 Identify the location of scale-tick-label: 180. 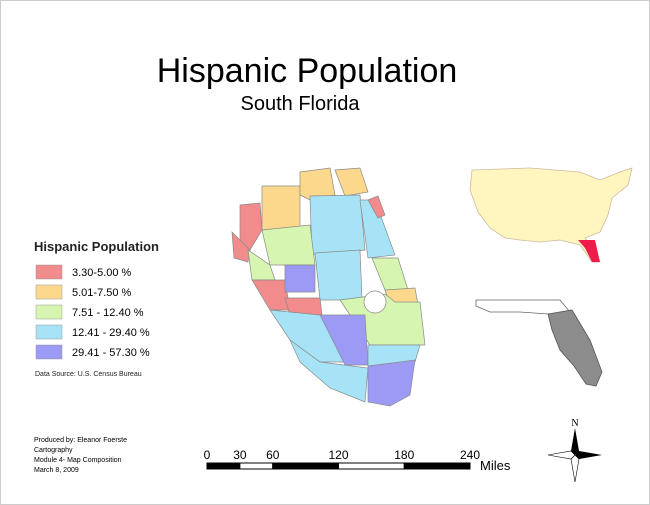
(404, 455).